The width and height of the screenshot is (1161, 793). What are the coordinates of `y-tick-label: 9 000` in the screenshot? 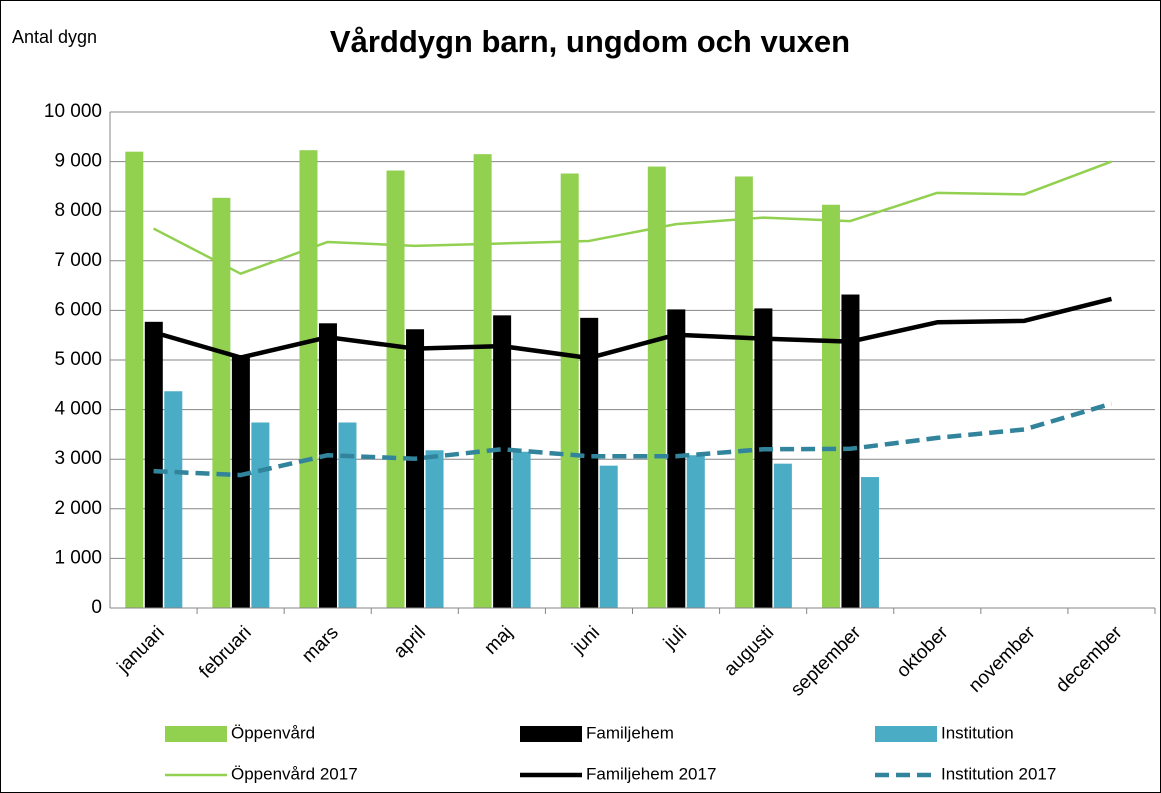 It's located at (78, 161).